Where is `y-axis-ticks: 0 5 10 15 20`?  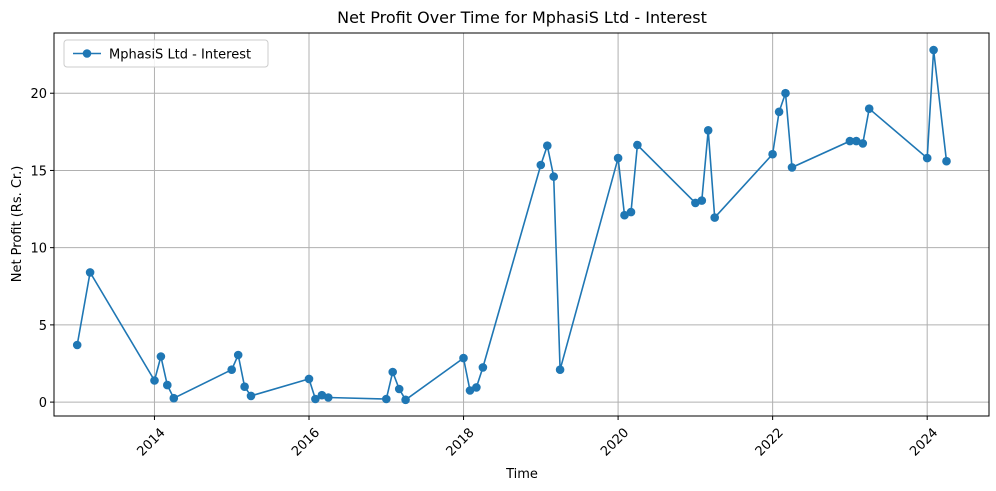 y-axis-ticks: 0 5 10 15 20 is located at coordinates (42, 249).